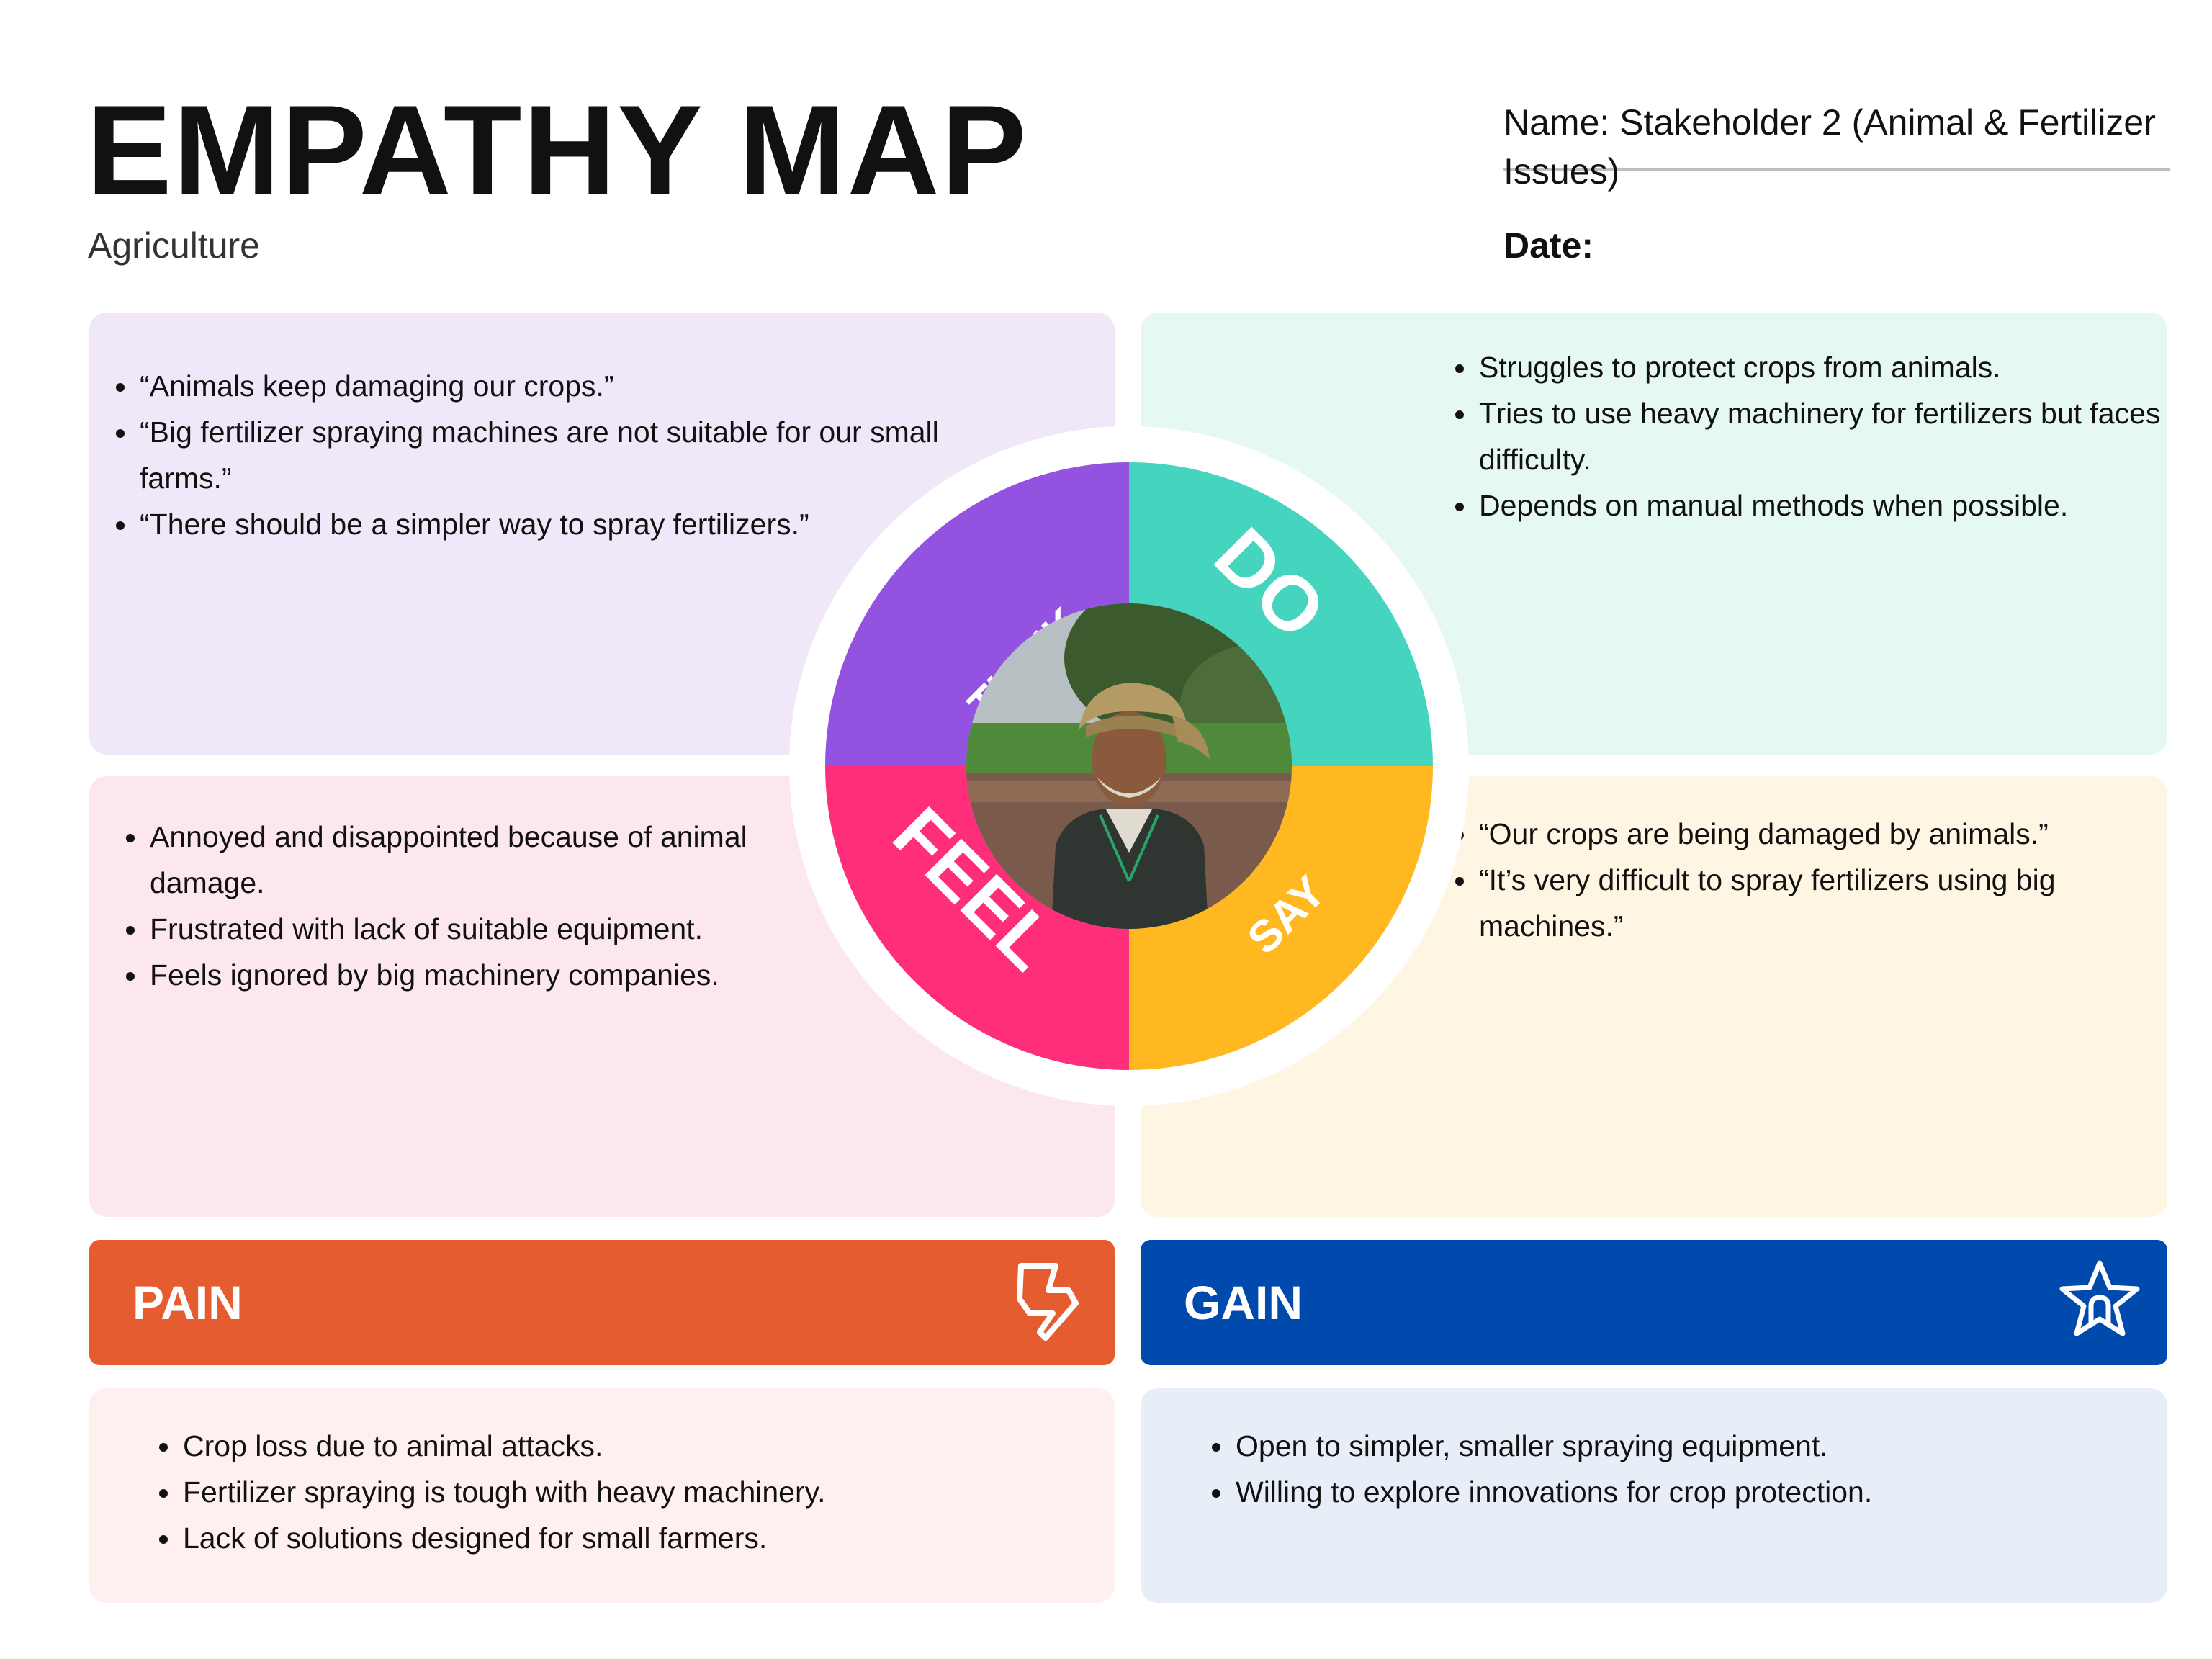 Image resolution: width=2212 pixels, height=1659 pixels. I want to click on gain-label: GAIN, so click(1244, 1302).